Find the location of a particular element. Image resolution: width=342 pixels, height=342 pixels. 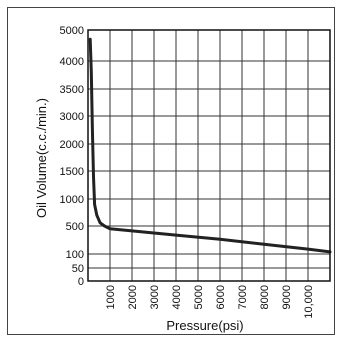

y-tick-label: 500 is located at coordinates (75, 227).